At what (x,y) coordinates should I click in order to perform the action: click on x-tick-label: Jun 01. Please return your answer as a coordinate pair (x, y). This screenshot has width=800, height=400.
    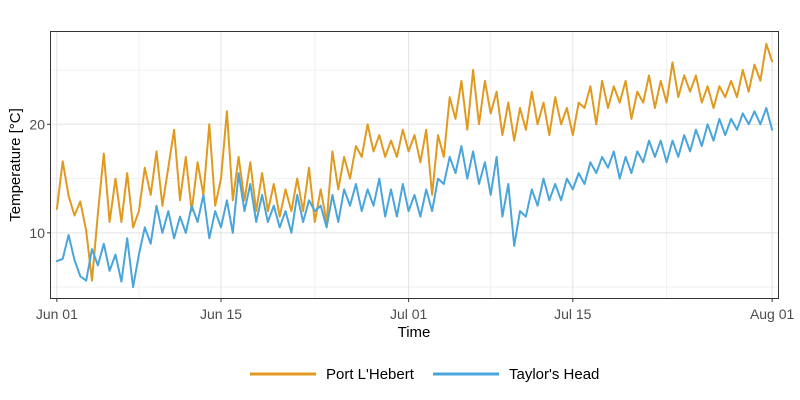
    Looking at the image, I should click on (57, 314).